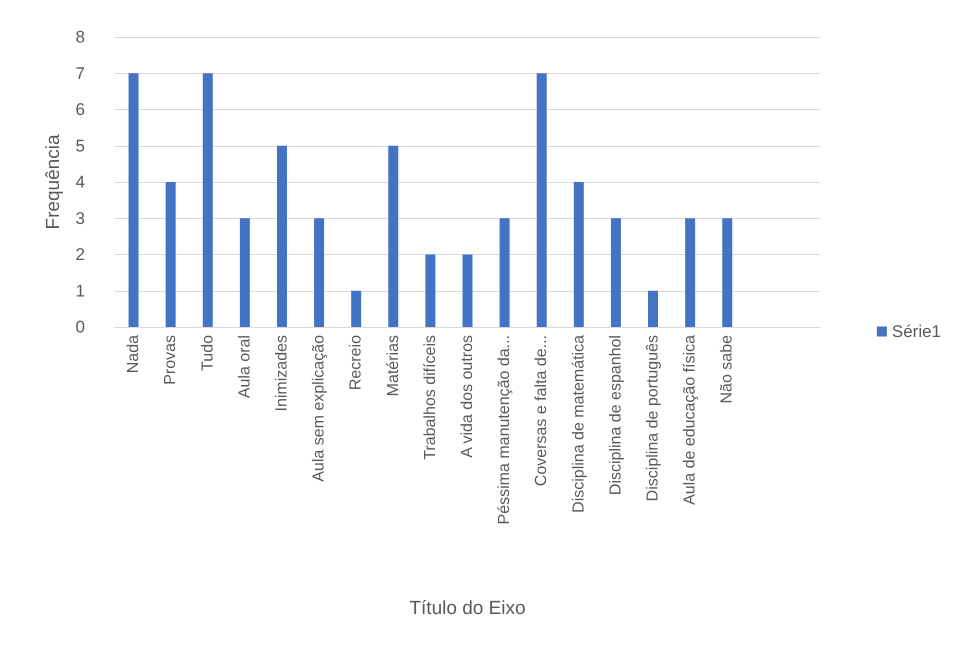 The height and width of the screenshot is (655, 956). What do you see at coordinates (53, 182) in the screenshot?
I see `y-axis-title: Frequência` at bounding box center [53, 182].